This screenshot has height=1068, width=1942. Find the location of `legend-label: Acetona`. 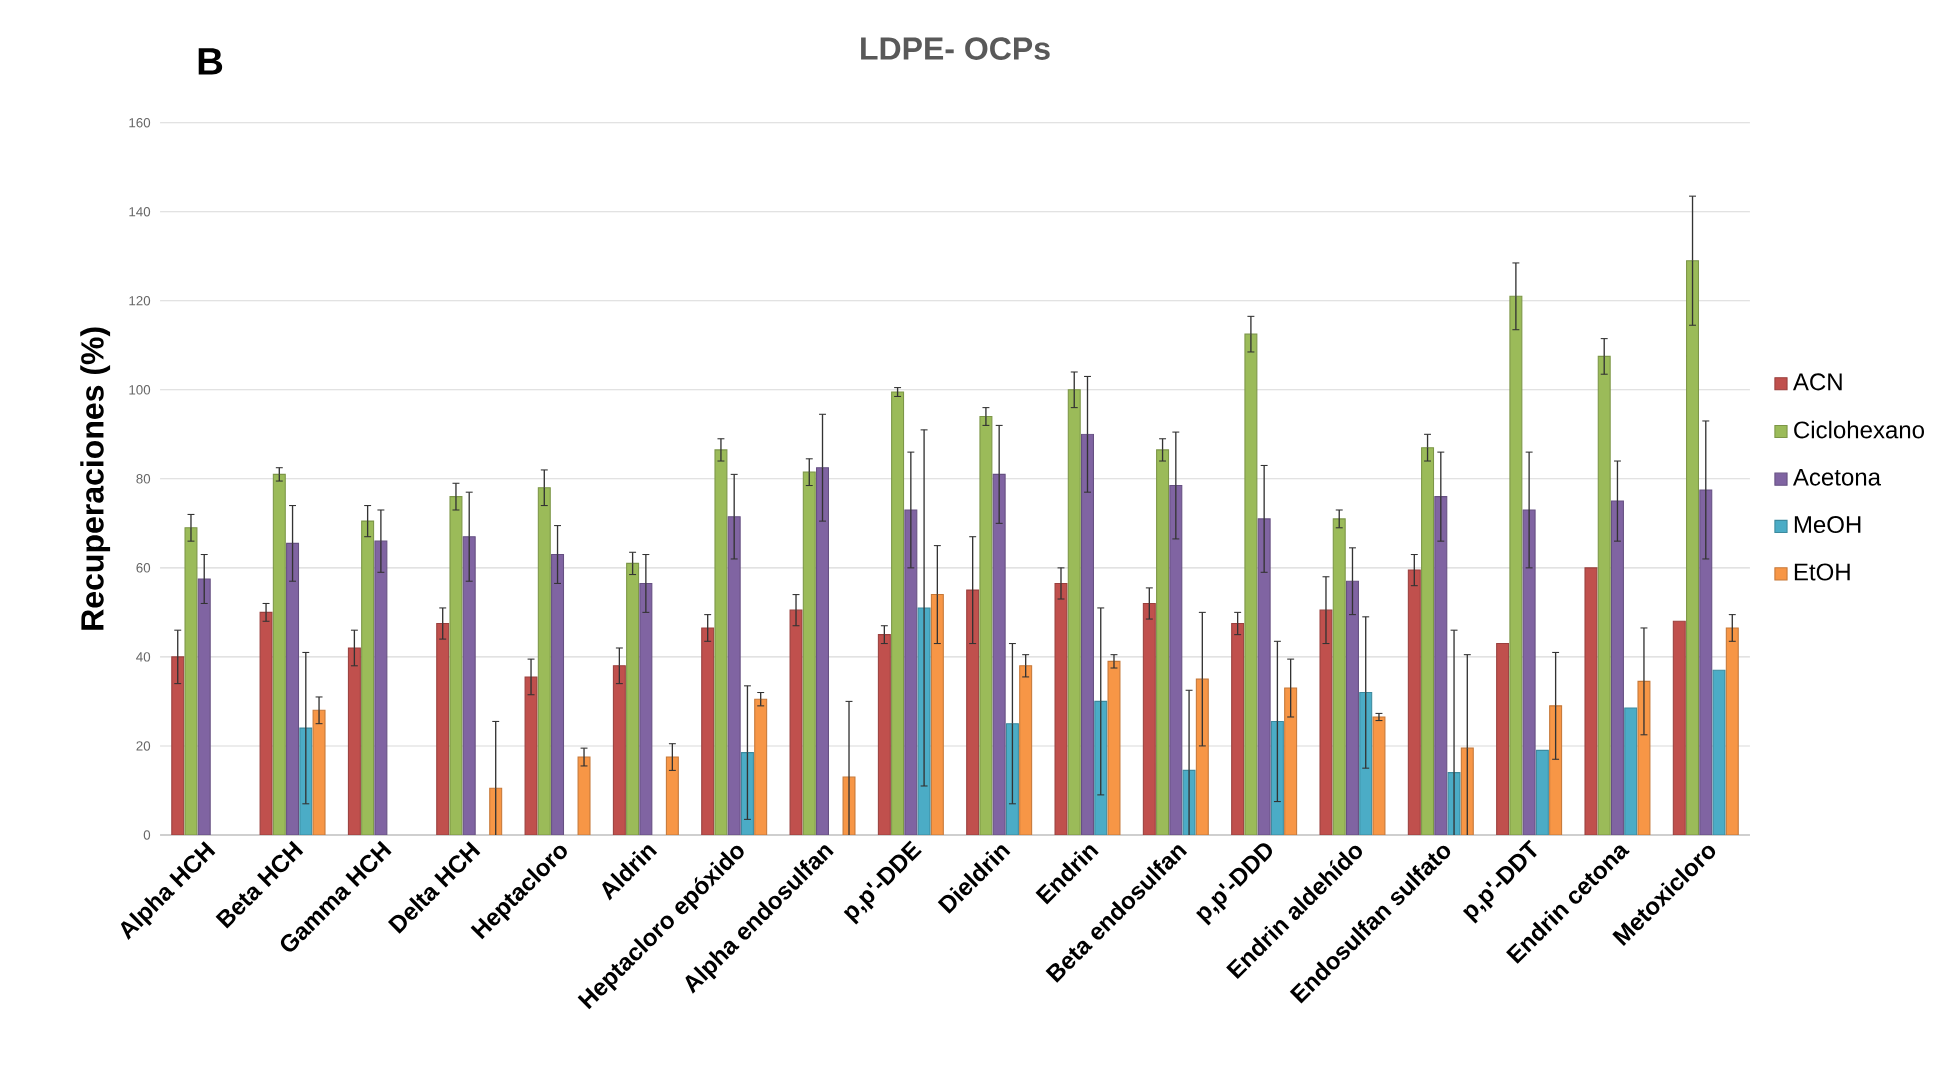

legend-label: Acetona is located at coordinates (1836, 478).